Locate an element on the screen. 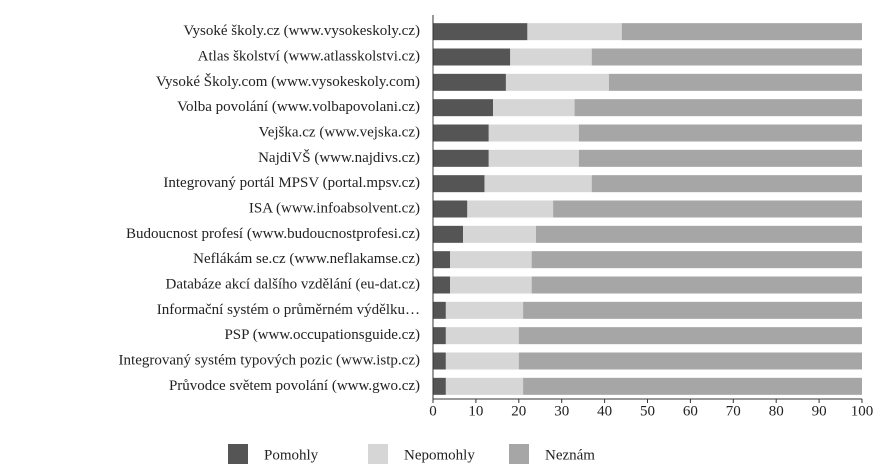  y-tick-label: NajdiVŠ (www.najdivs.cz) is located at coordinates (339, 157).